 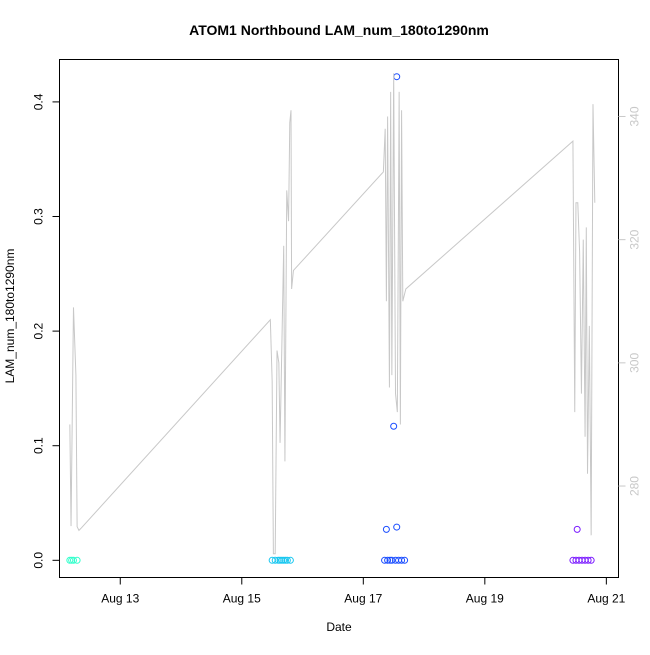 I want to click on y-tick-label: 0.0, so click(x=39, y=560).